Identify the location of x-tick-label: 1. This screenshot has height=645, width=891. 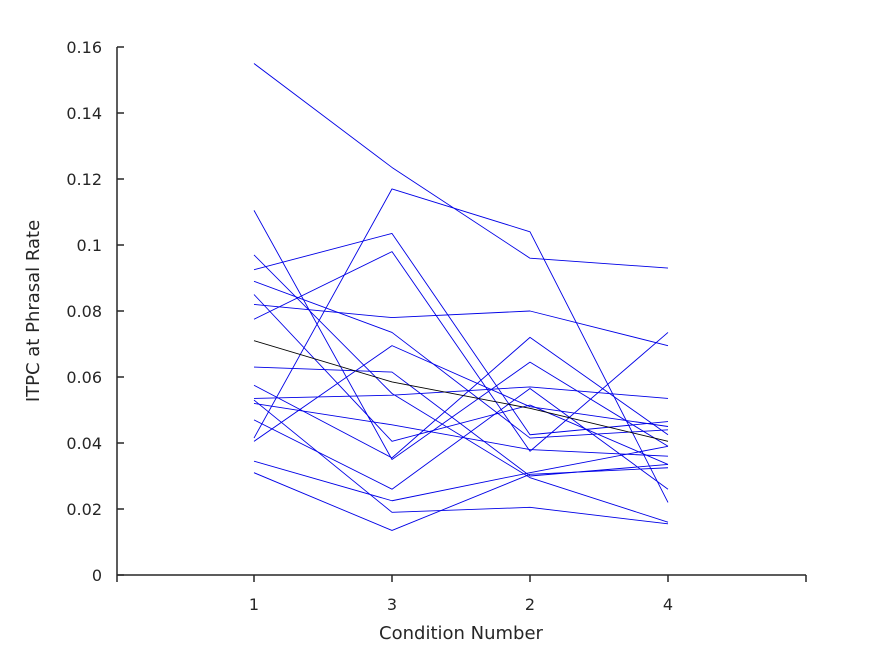
(254, 604).